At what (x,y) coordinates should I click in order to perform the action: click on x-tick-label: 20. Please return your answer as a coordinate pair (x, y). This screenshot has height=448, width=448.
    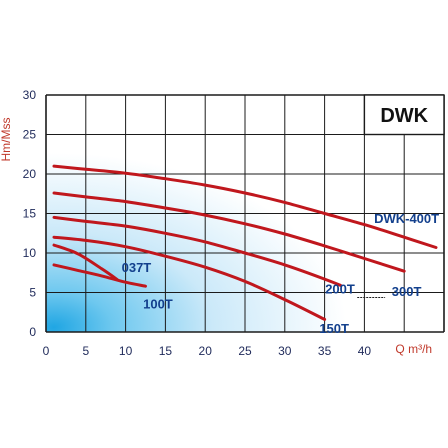
    Looking at the image, I should click on (206, 351).